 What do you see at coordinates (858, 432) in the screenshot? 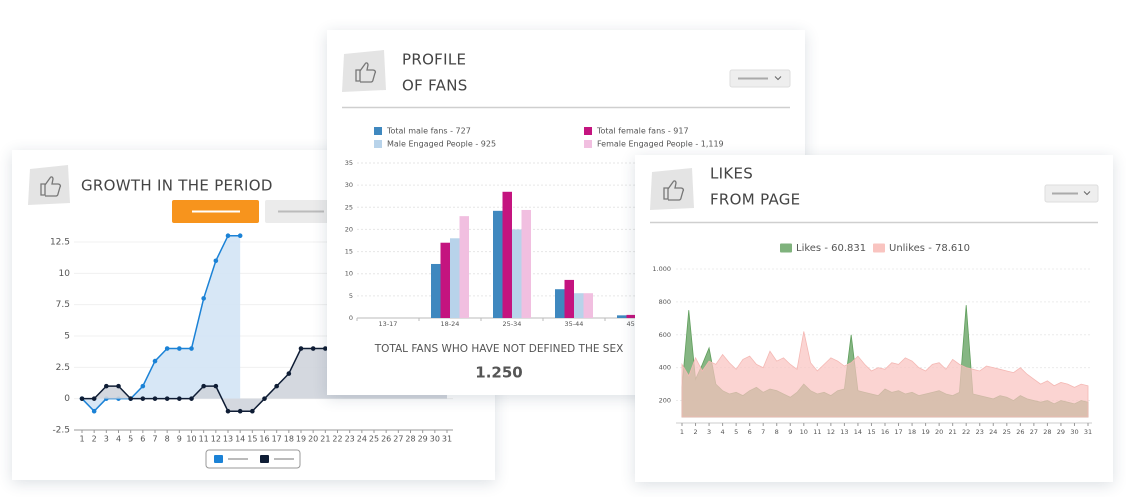
I see `x-tick-label: 14` at bounding box center [858, 432].